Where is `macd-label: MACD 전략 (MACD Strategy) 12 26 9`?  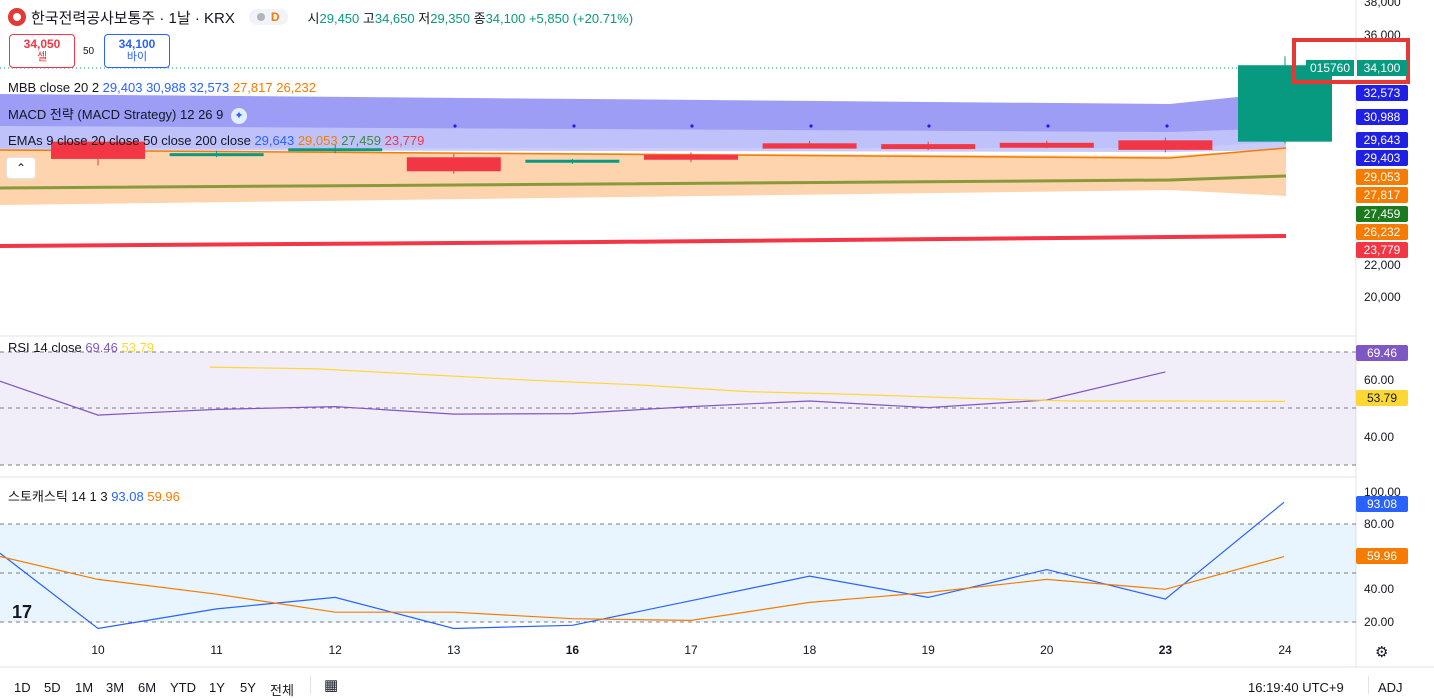 macd-label: MACD 전략 (MACD Strategy) 12 26 9 is located at coordinates (116, 114).